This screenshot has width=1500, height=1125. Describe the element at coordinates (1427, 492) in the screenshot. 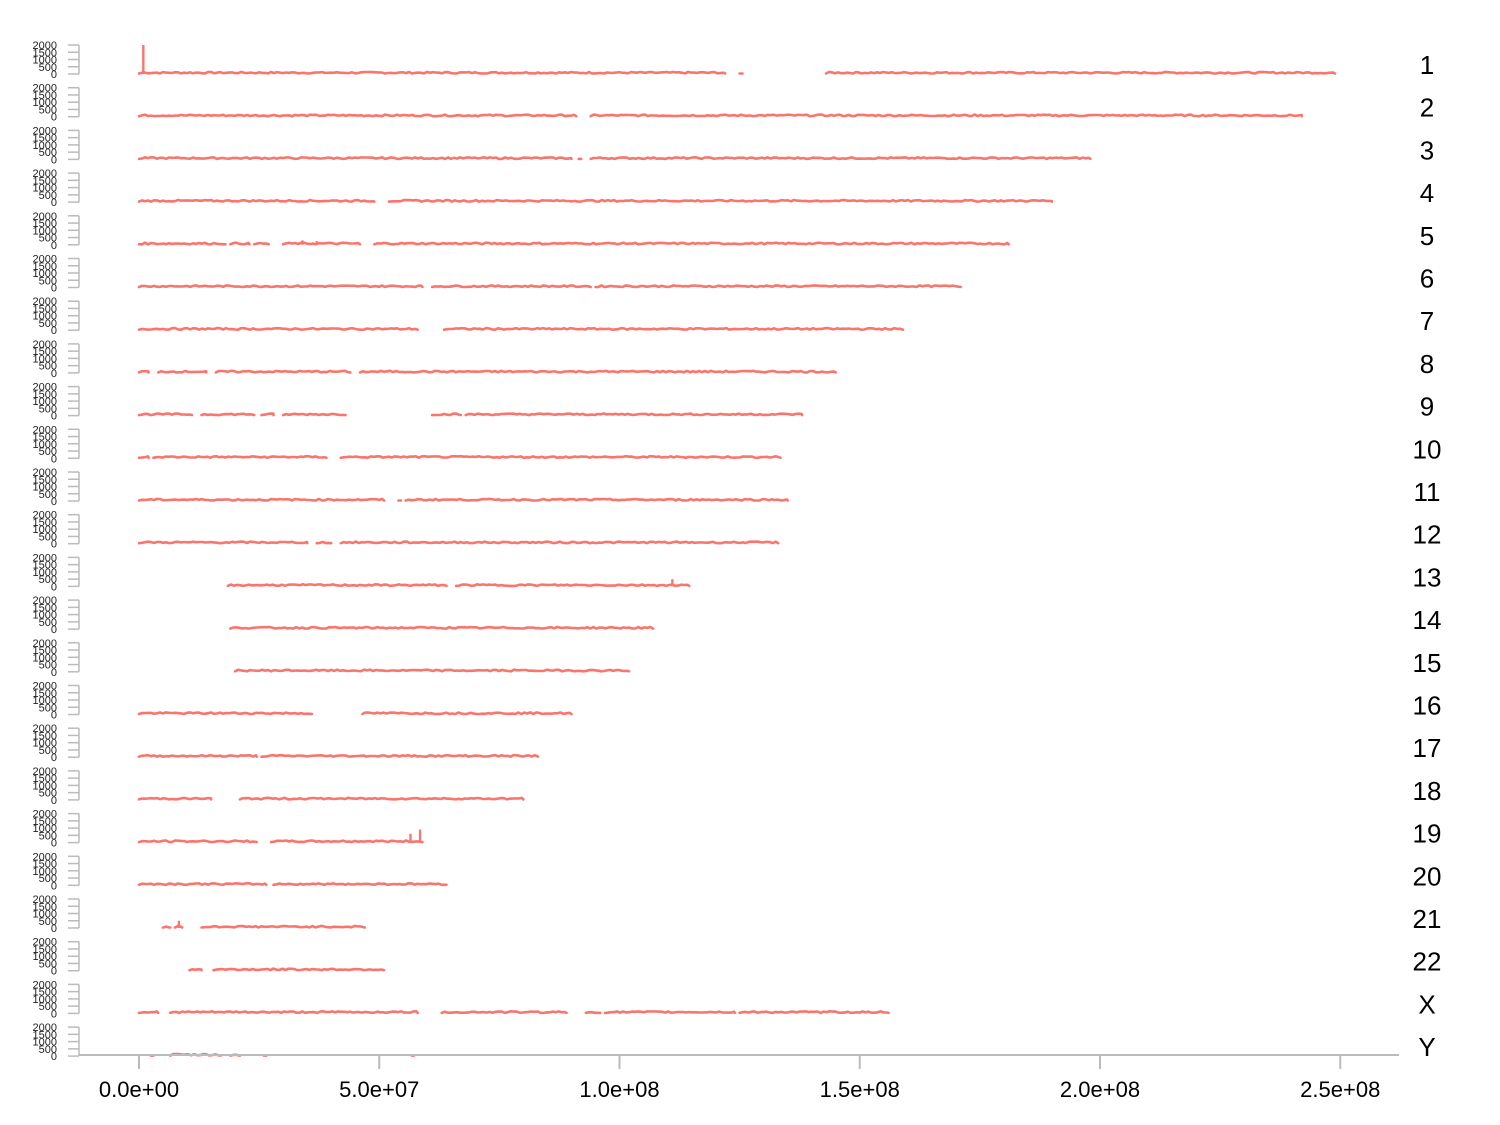

I see `chromosome-label: 11` at that location.